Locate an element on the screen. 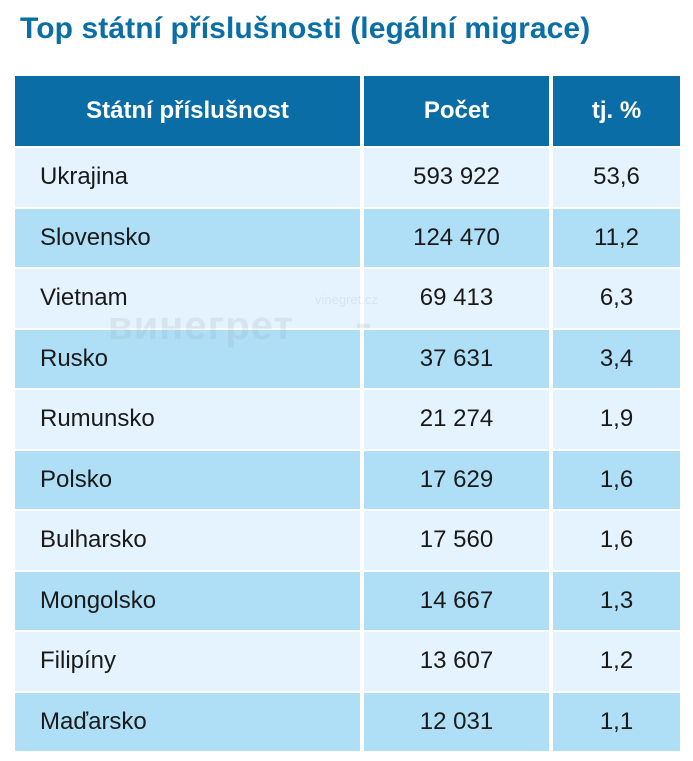 This screenshot has height=761, width=693. percent-cell: 1,3 is located at coordinates (616, 600).